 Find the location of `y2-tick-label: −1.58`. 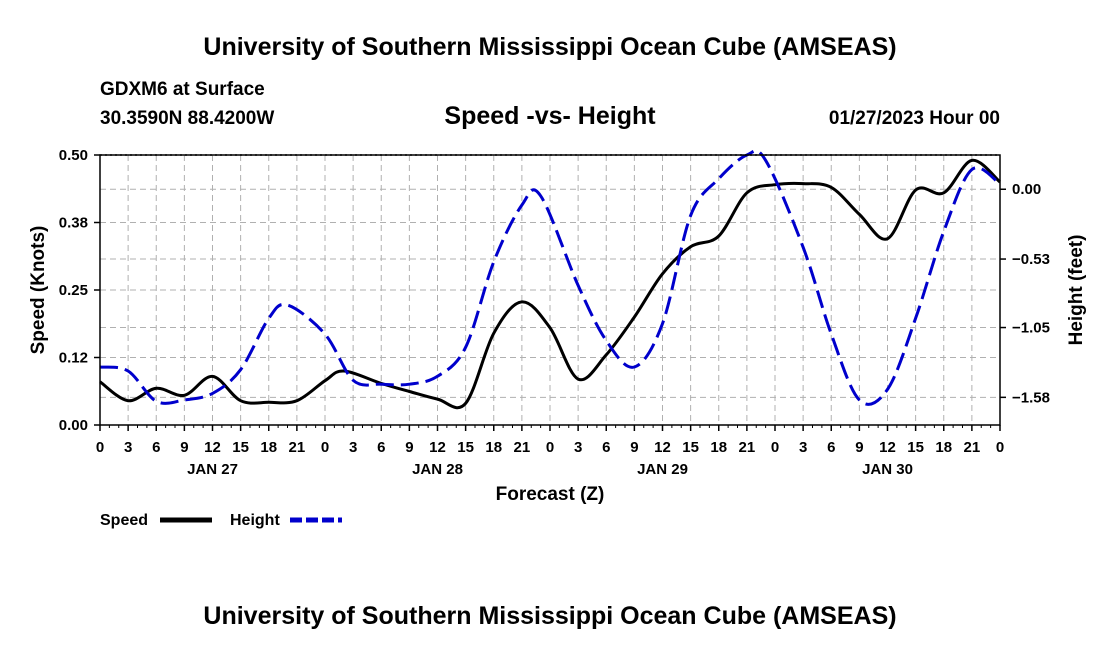

y2-tick-label: −1.58 is located at coordinates (1031, 397).